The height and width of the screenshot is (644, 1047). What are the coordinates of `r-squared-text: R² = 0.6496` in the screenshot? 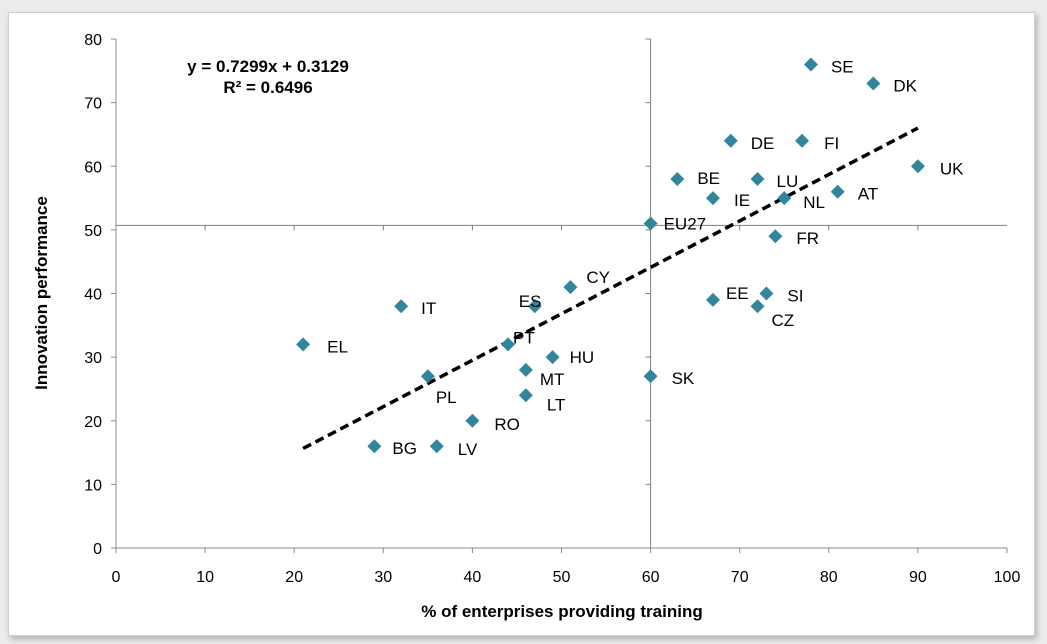 It's located at (267, 87).